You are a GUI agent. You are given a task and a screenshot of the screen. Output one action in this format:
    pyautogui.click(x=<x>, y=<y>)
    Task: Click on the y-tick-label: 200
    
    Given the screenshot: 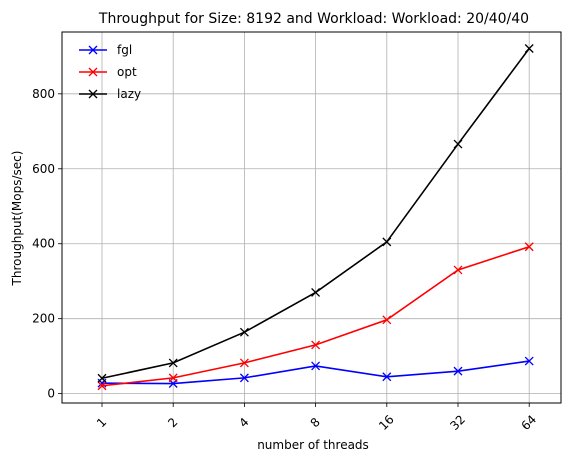 What is the action you would take?
    pyautogui.click(x=43, y=319)
    